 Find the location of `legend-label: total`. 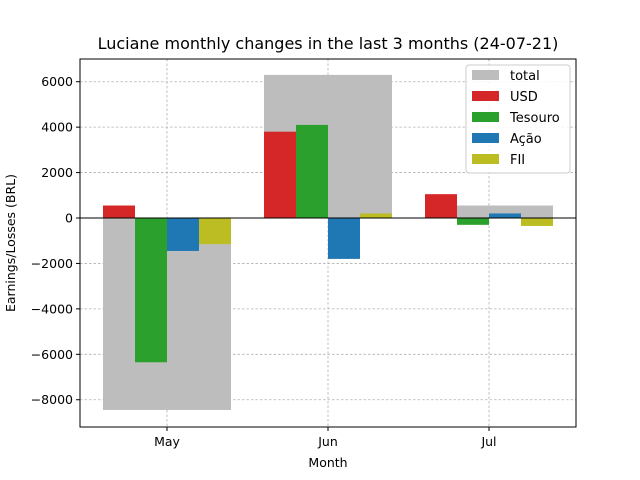

legend-label: total is located at coordinates (525, 76).